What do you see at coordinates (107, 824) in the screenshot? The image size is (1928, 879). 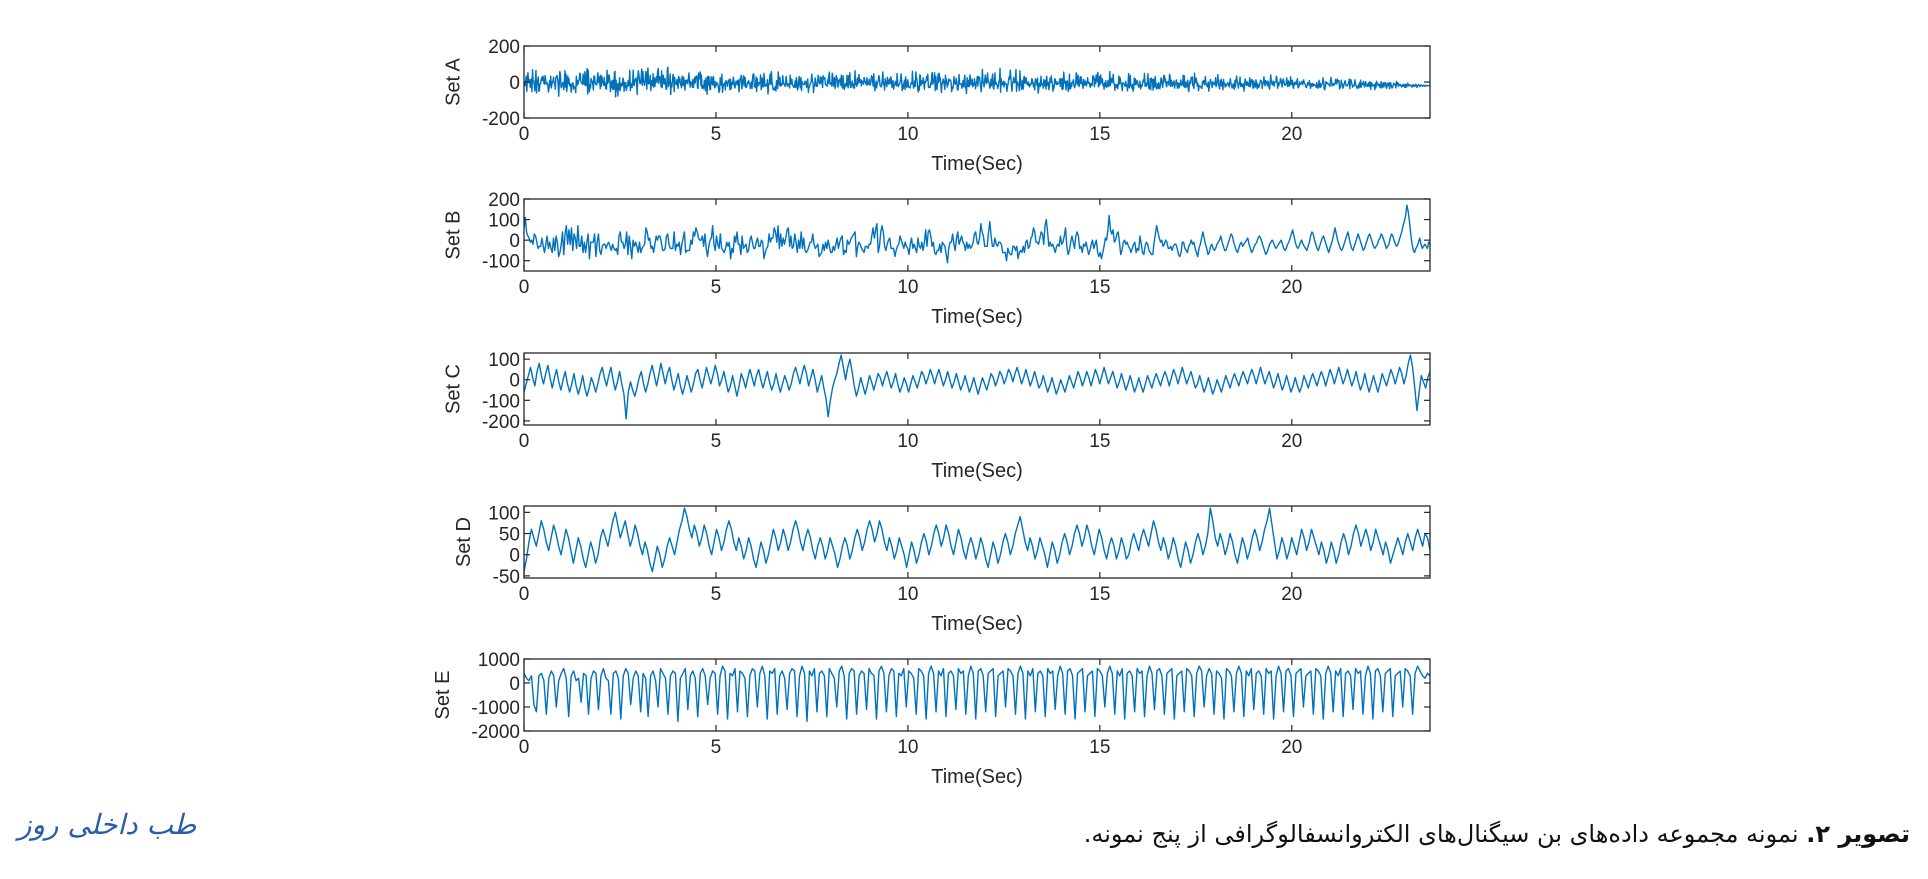 I see `brand-logo-text: طب داخلی روز` at bounding box center [107, 824].